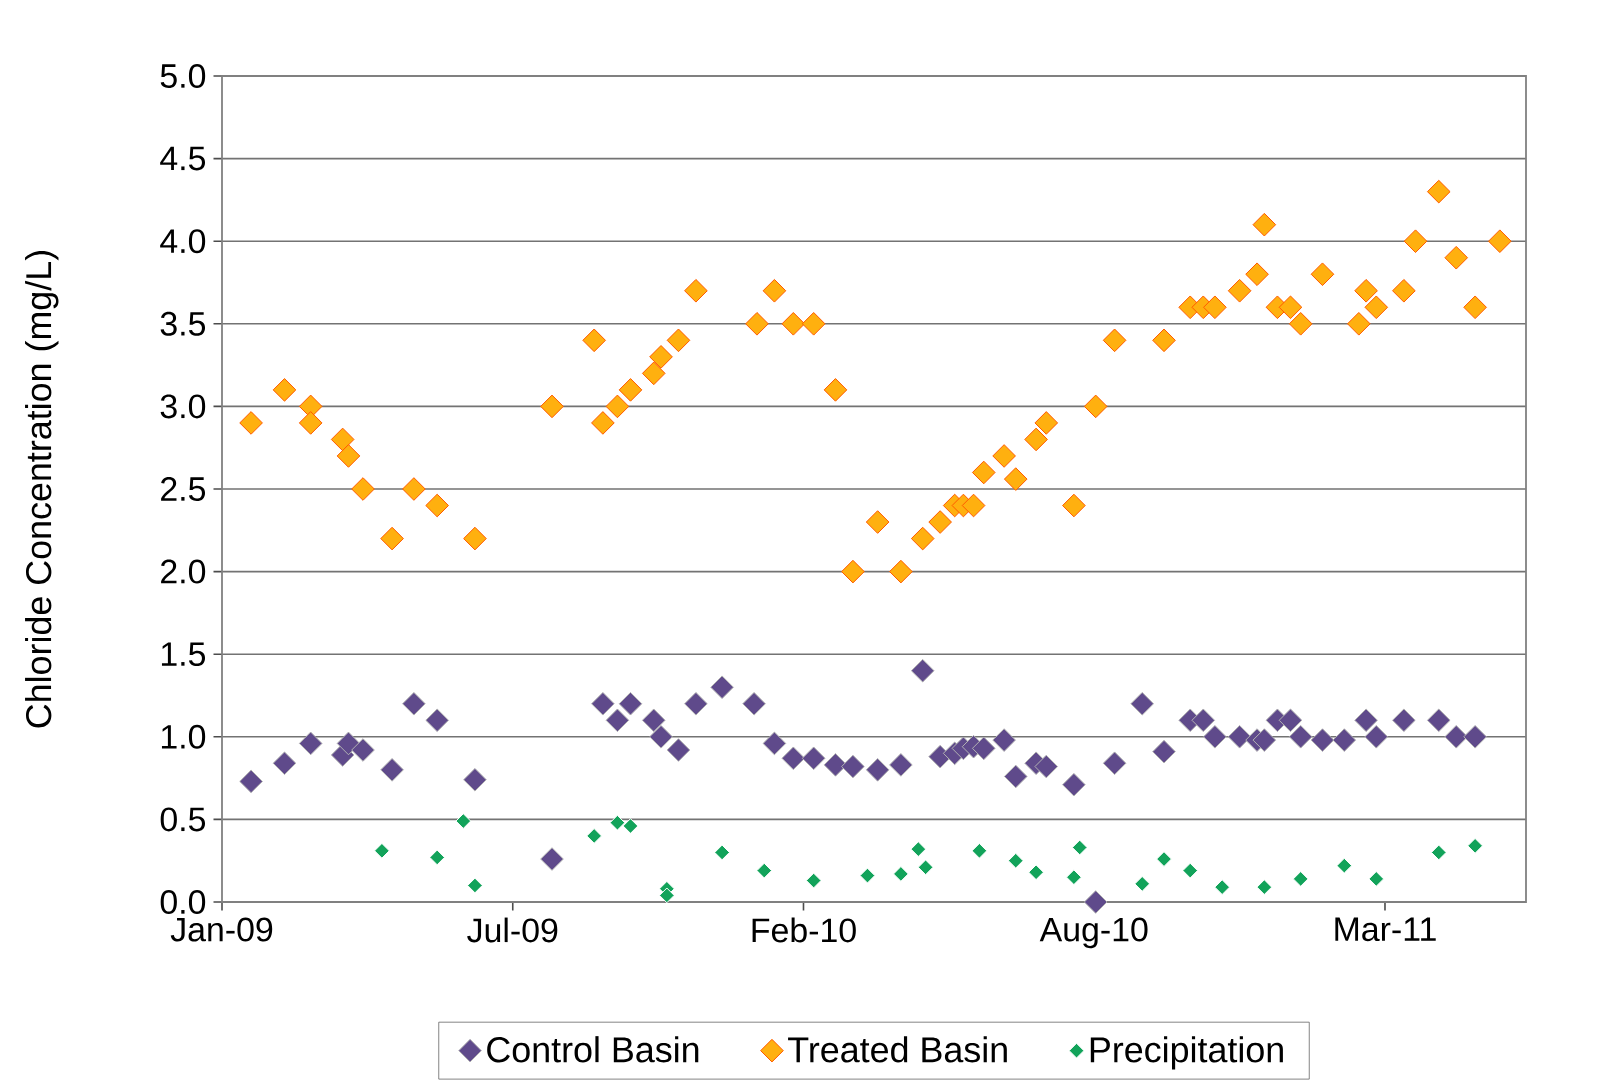  What do you see at coordinates (1093, 933) in the screenshot?
I see `x-tick-label: Aug-10` at bounding box center [1093, 933].